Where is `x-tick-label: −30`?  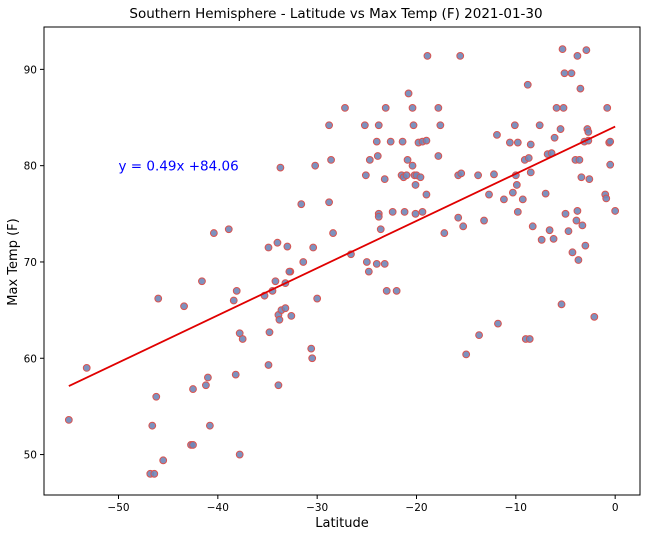
x-tick-label: −30 is located at coordinates (317, 508).